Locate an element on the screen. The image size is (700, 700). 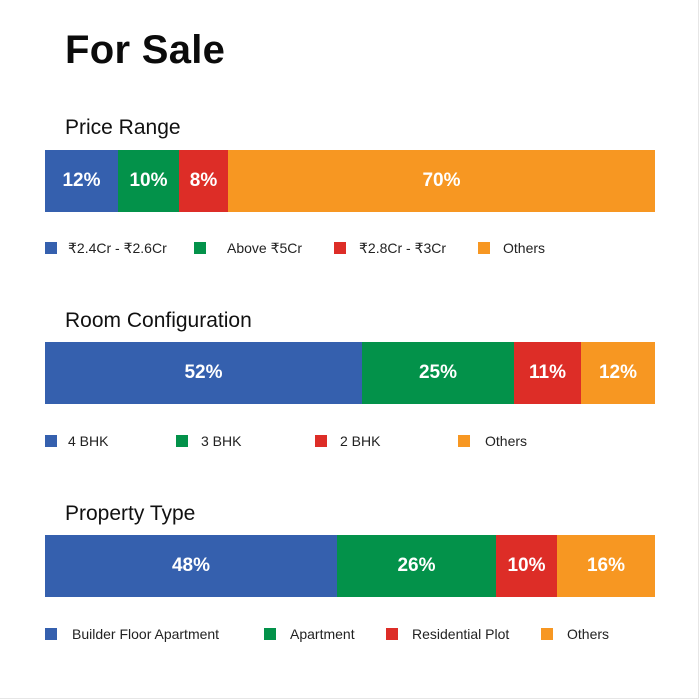
property-type-segment-3: 10% is located at coordinates (526, 566).